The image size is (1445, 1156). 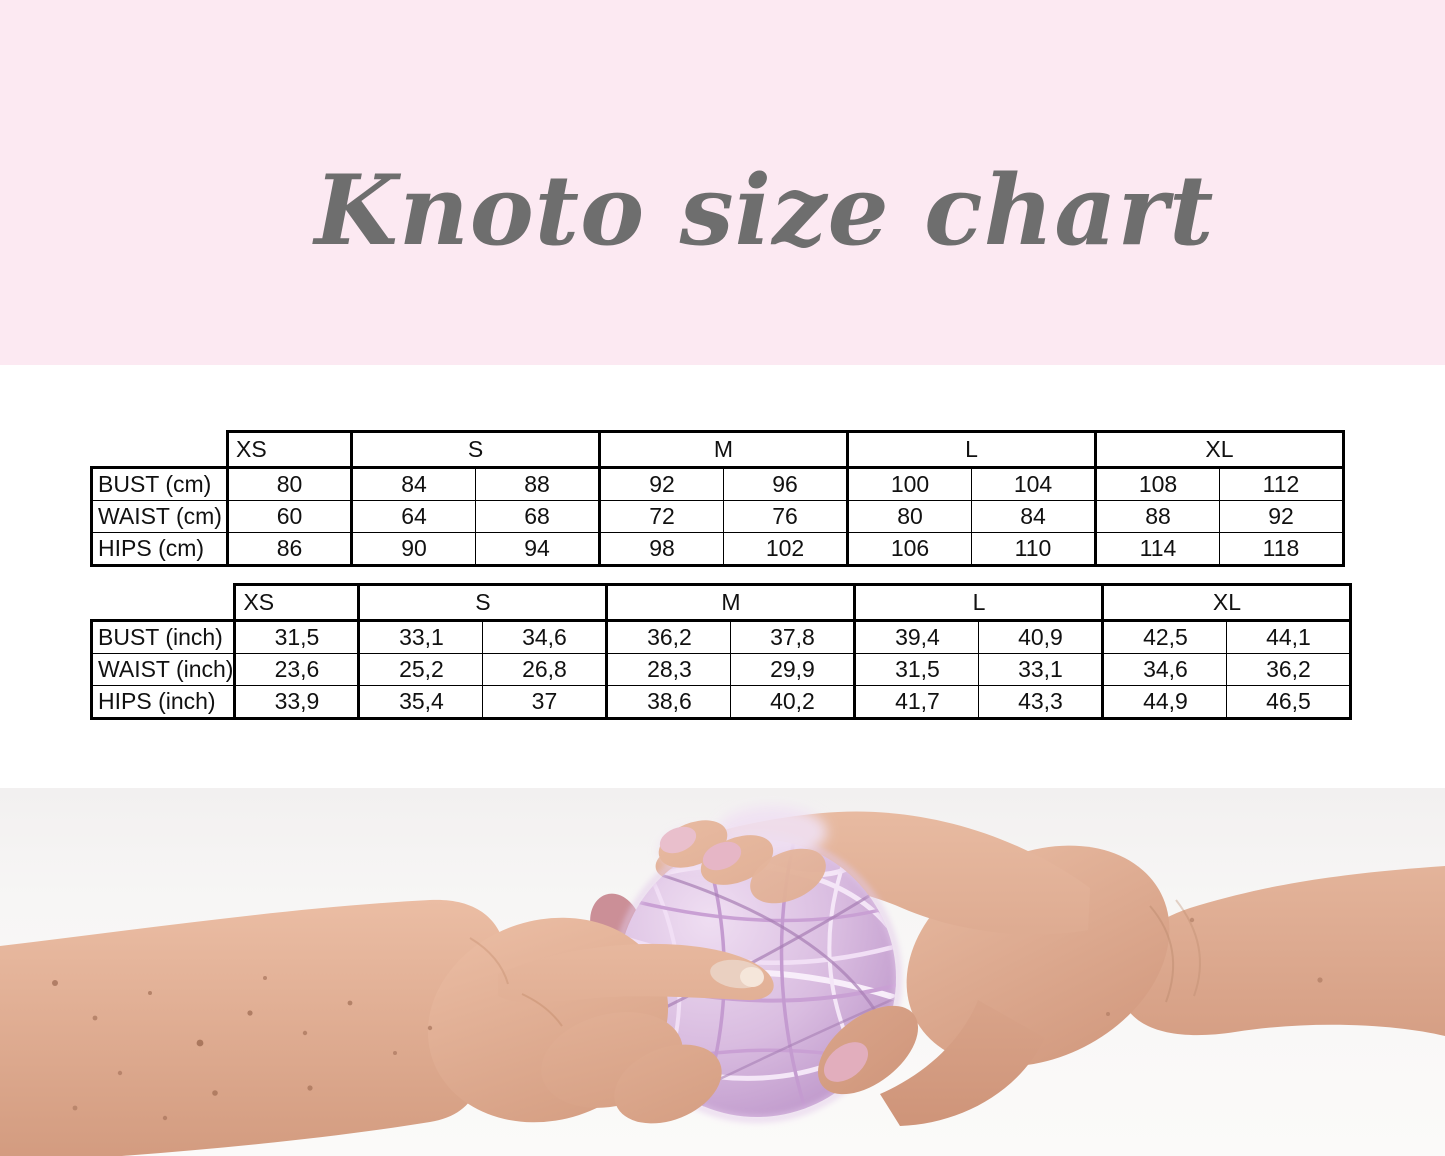 I want to click on page-title: Knoto size chart, so click(x=764, y=210).